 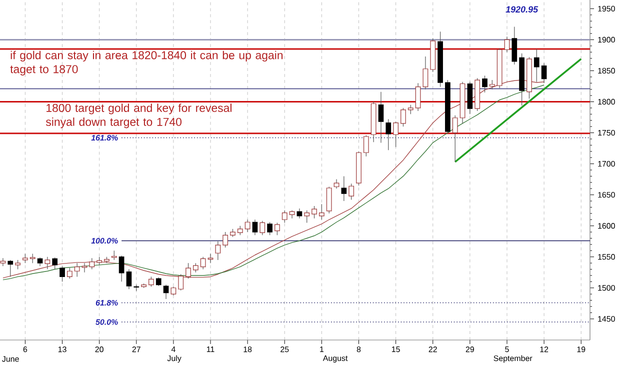 I want to click on annotation: 1920.95, so click(x=522, y=9).